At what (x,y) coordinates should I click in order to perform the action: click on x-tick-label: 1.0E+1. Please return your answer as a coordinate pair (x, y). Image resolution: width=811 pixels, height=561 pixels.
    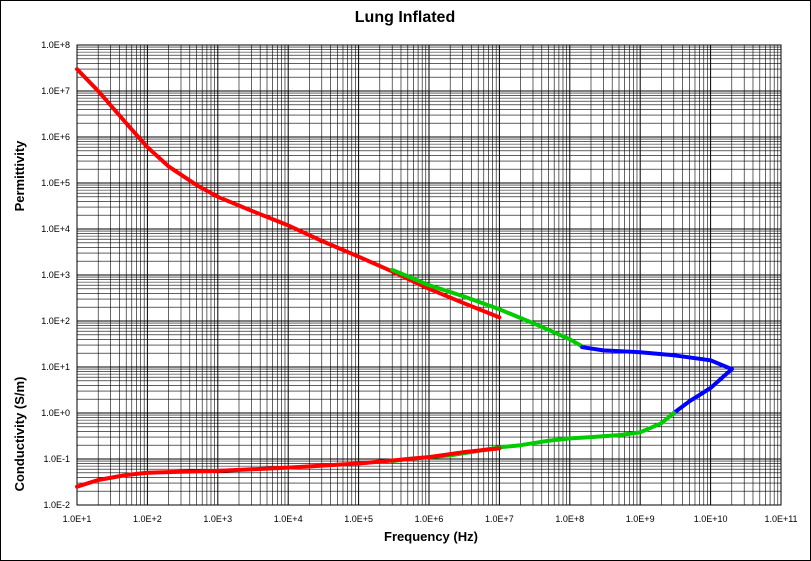
    Looking at the image, I should click on (77, 519).